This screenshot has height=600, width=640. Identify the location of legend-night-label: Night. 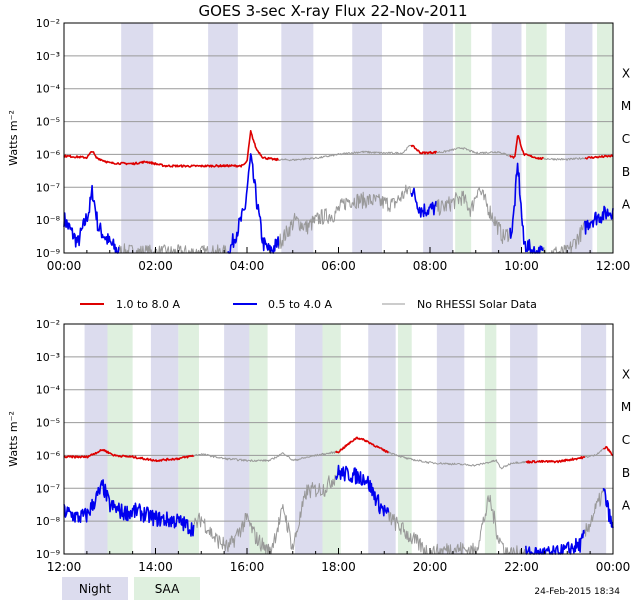
(95, 589).